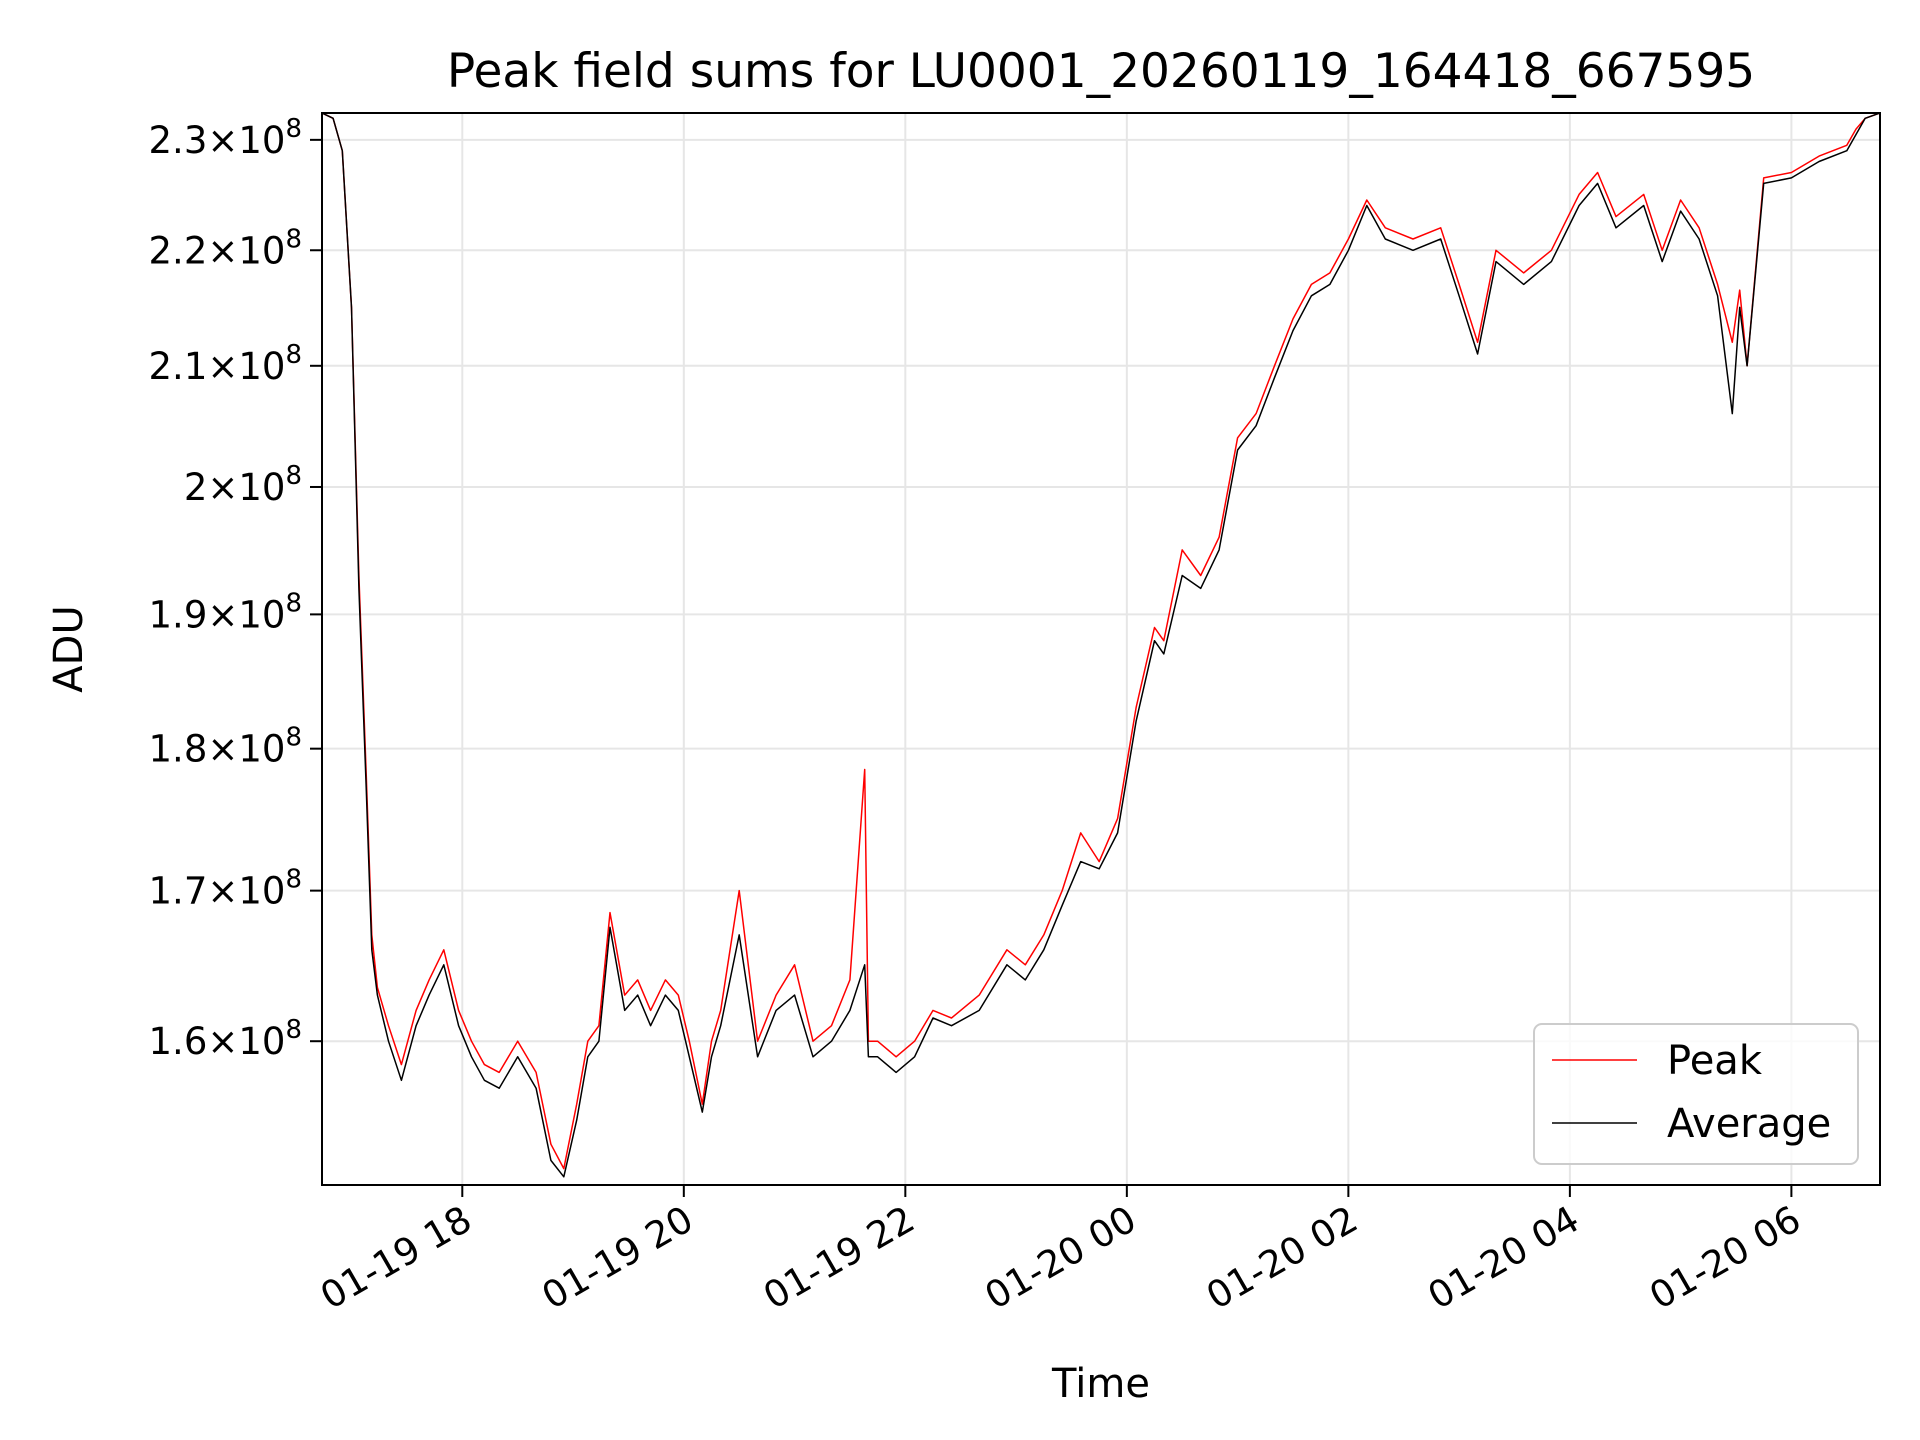  What do you see at coordinates (243, 485) in the screenshot?
I see `y-tick-label: 2×108` at bounding box center [243, 485].